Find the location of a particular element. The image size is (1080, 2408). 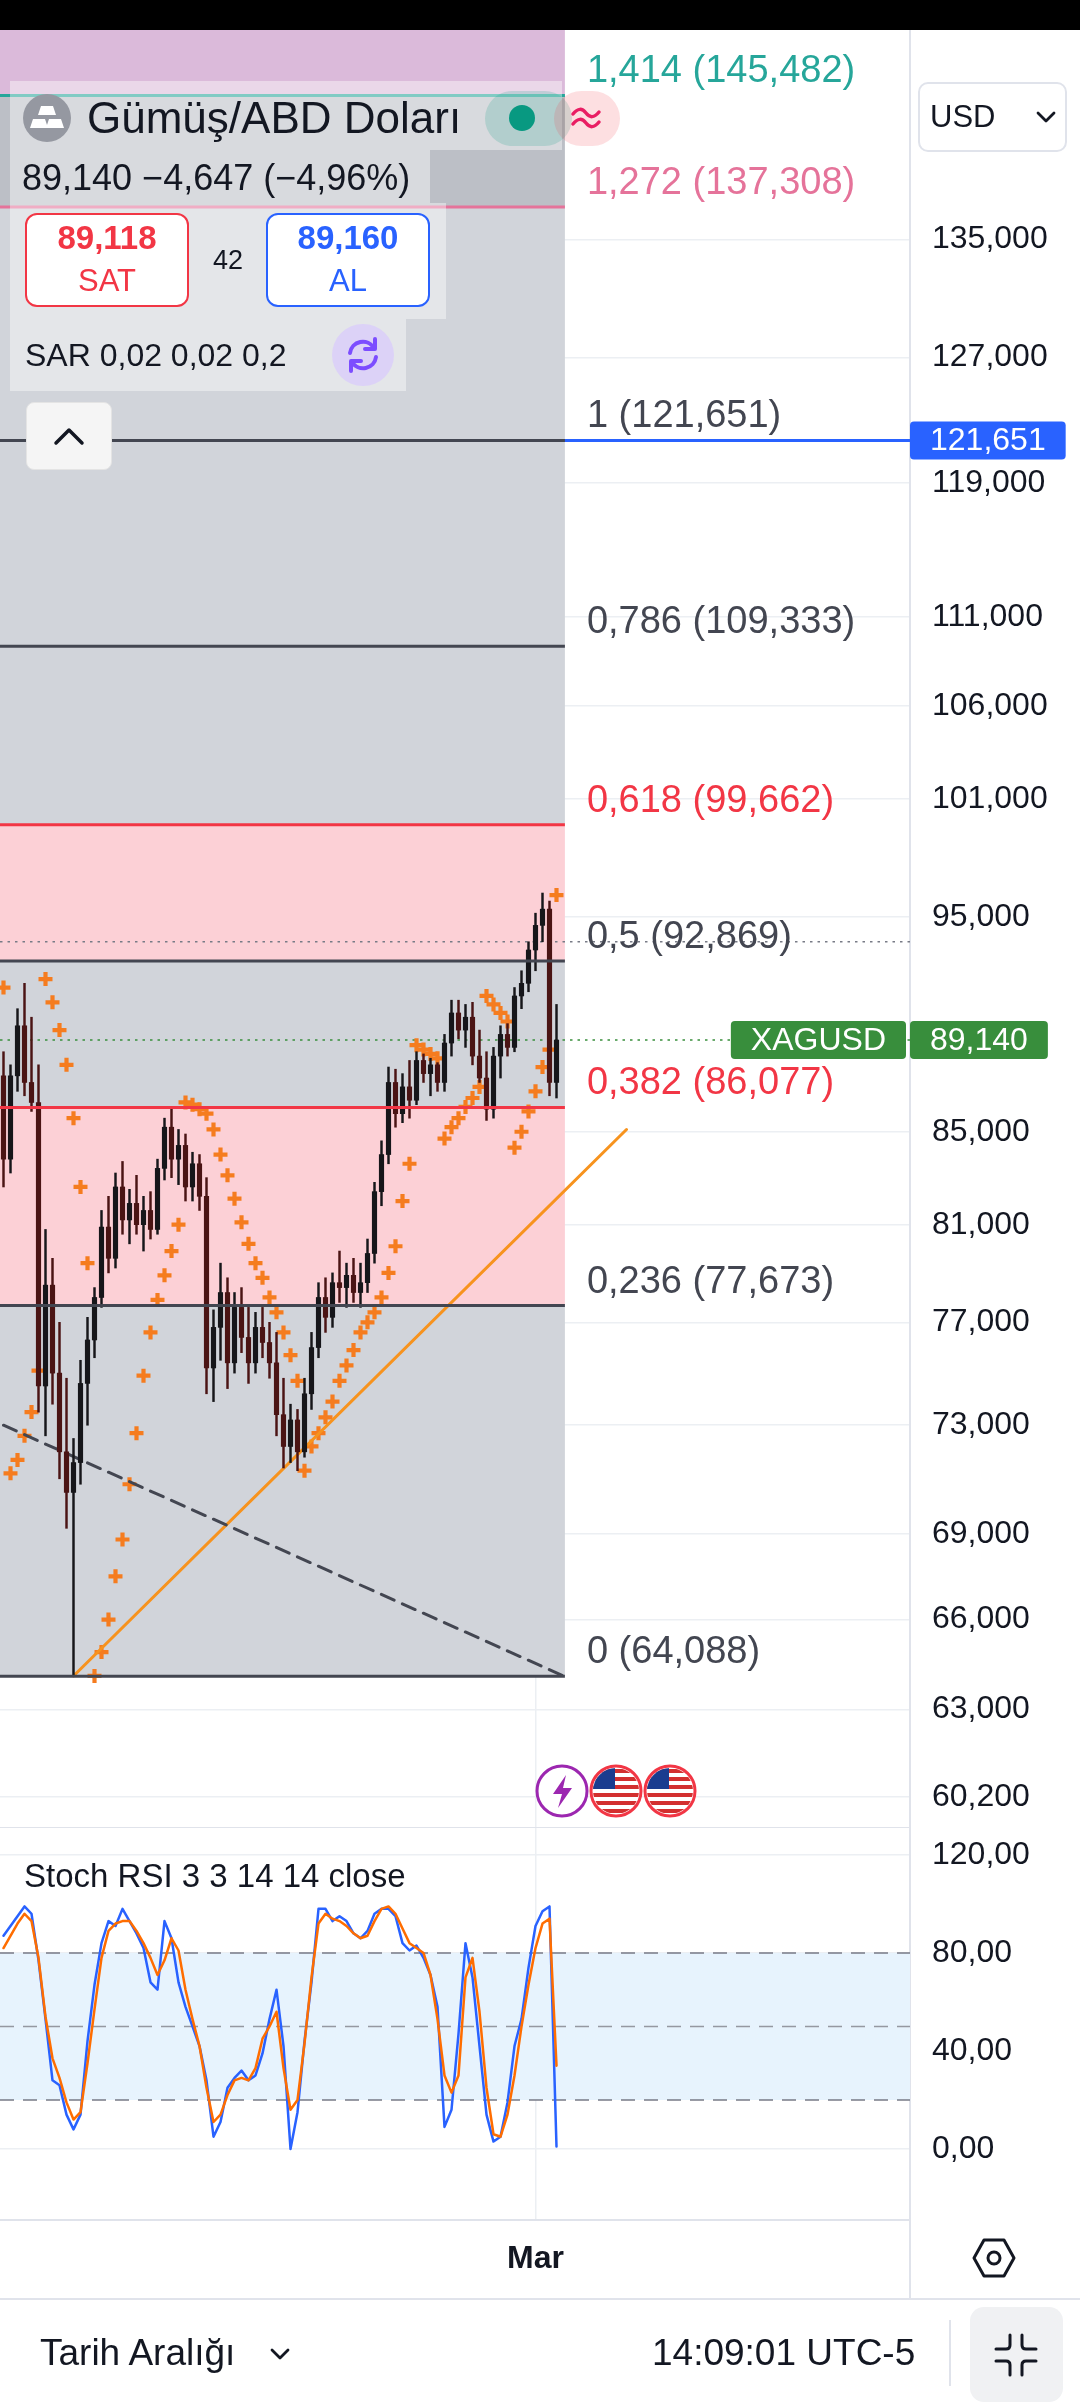

y-tick-label: 73,000 is located at coordinates (981, 1423).